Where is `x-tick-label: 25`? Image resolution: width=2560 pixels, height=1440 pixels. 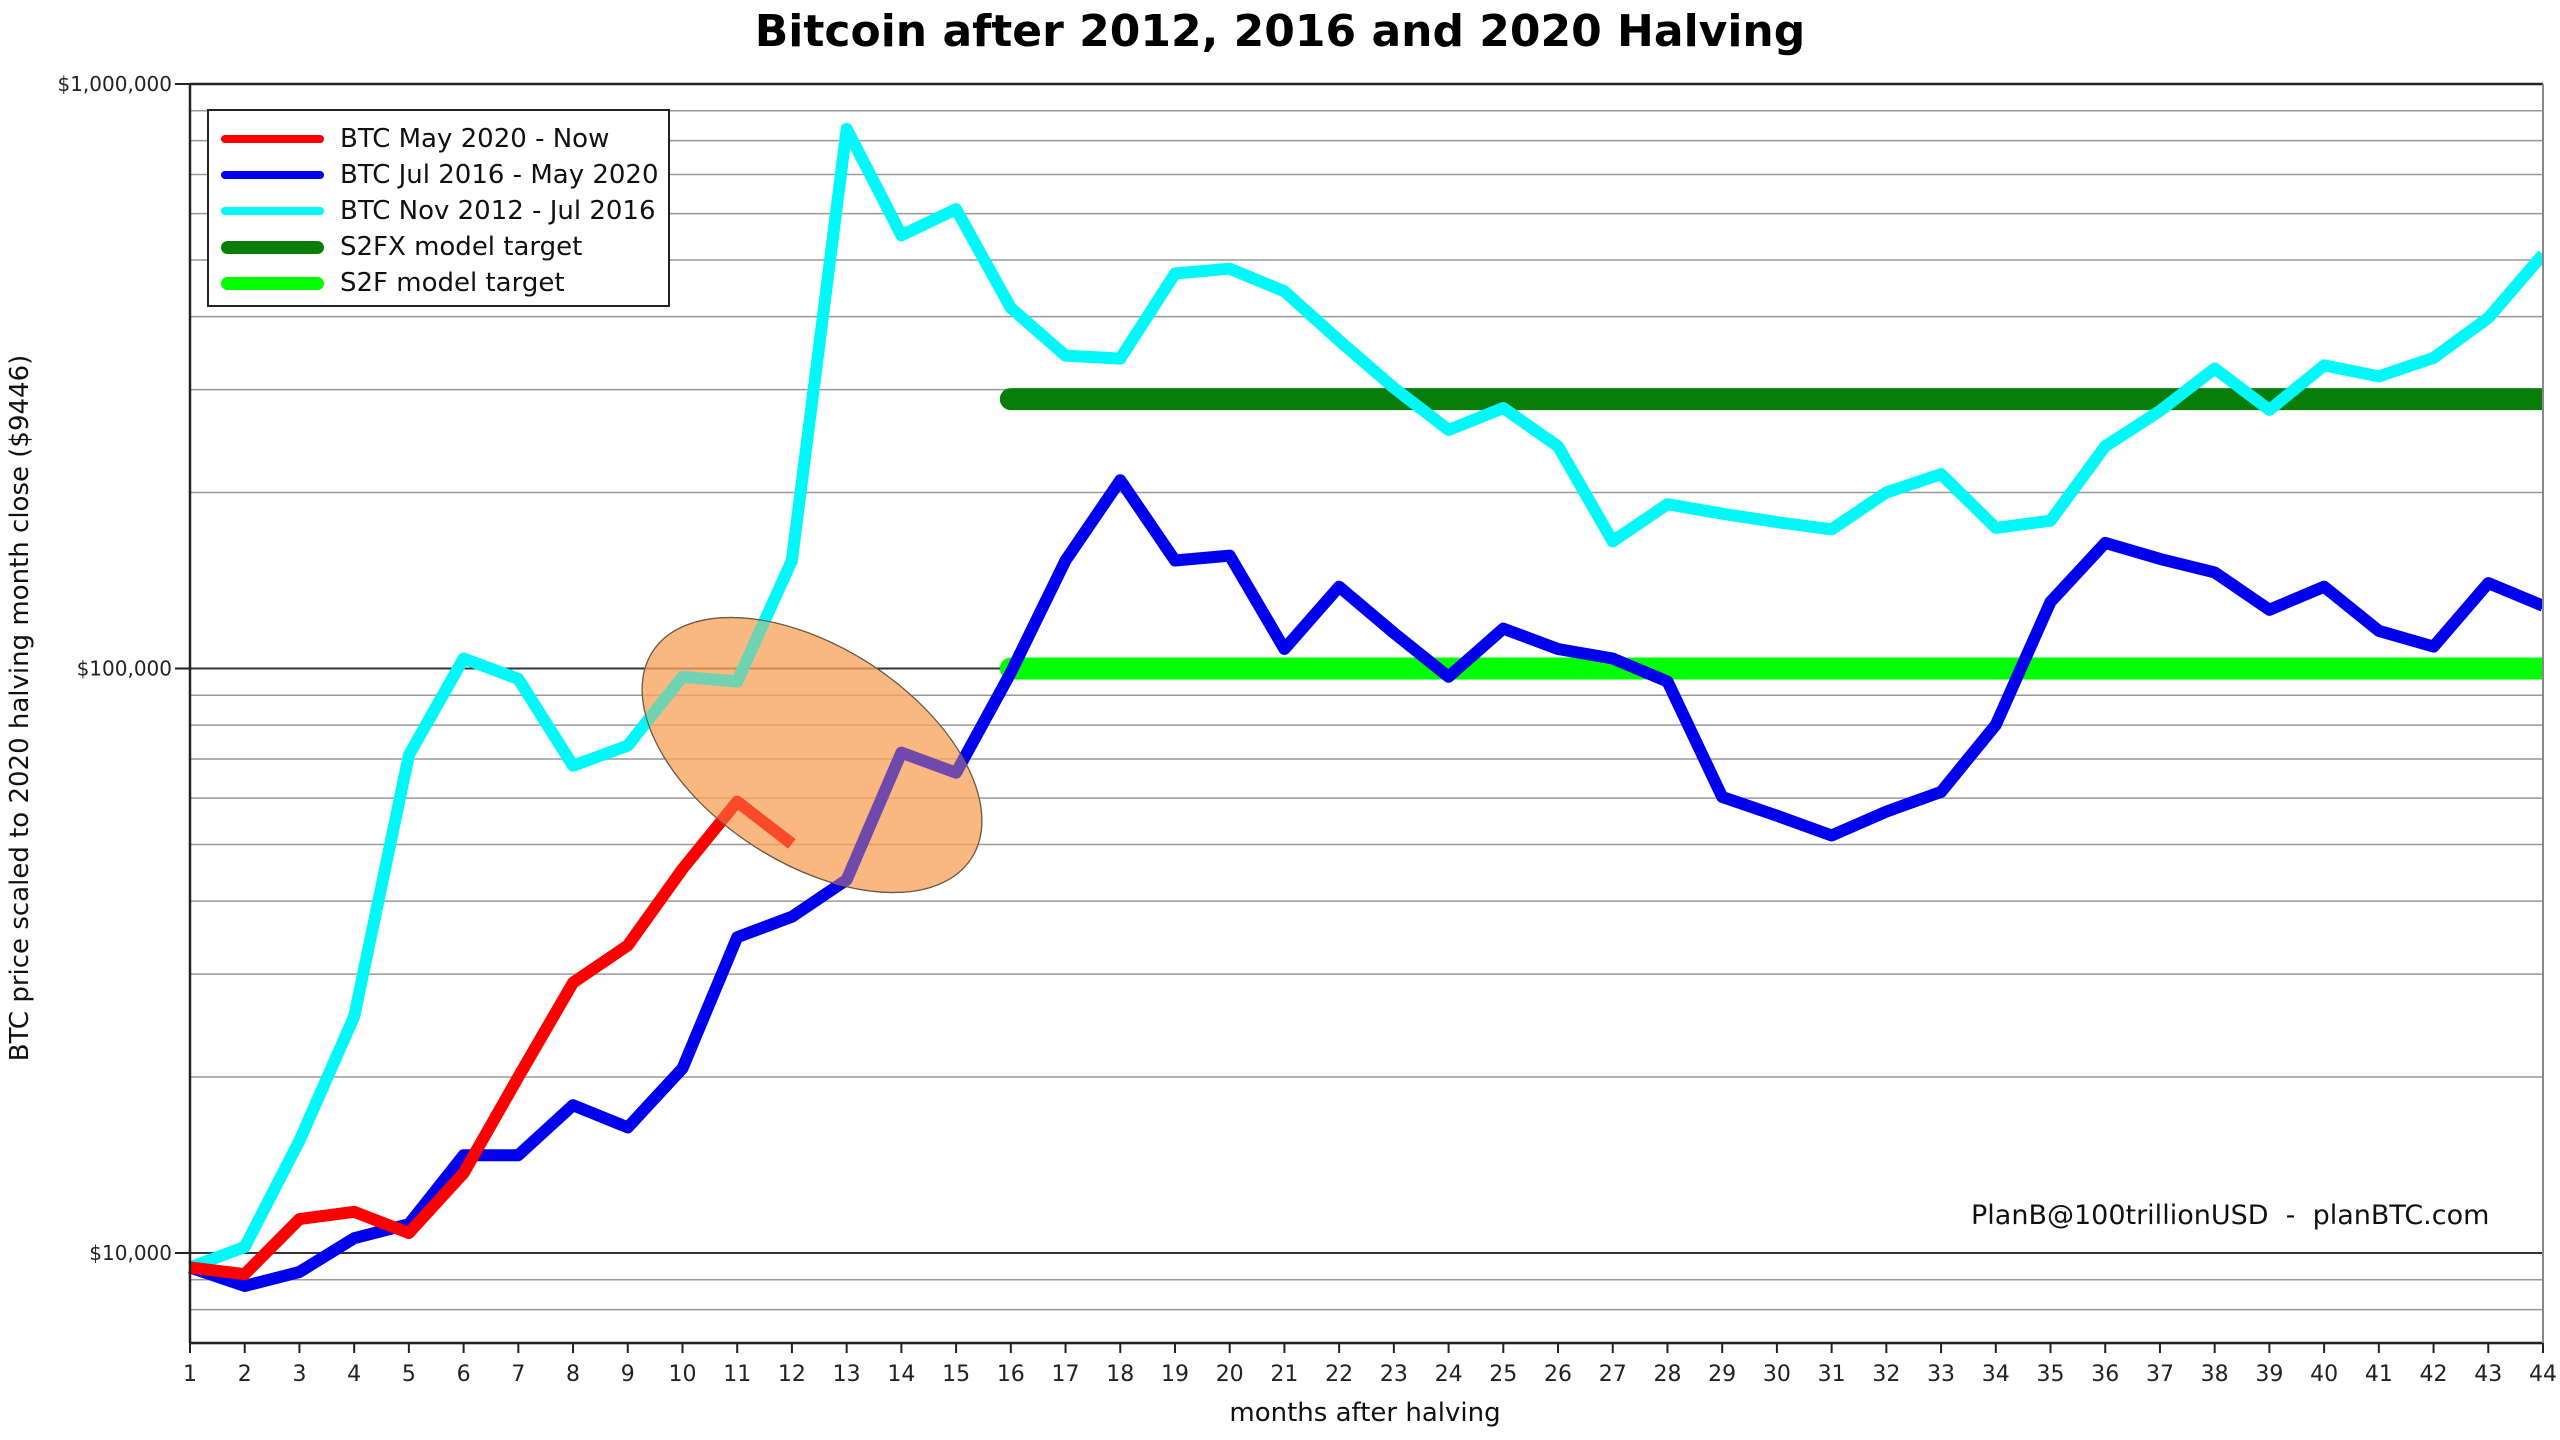
x-tick-label: 25 is located at coordinates (1503, 1374).